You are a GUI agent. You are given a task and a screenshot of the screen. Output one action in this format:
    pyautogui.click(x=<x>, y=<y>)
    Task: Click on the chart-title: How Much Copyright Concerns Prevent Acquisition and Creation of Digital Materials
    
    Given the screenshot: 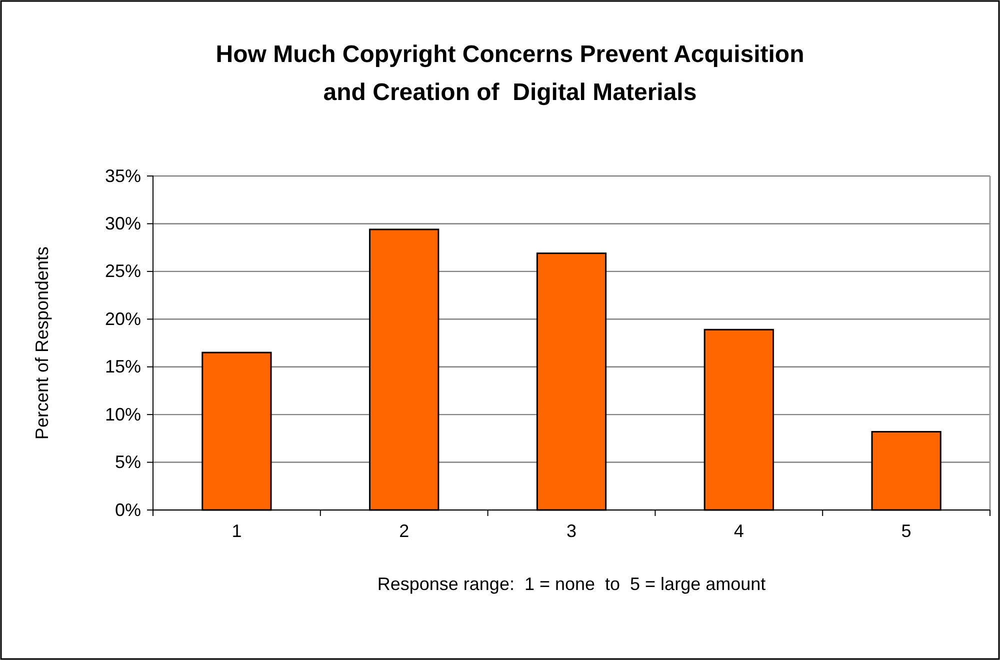 What is the action you would take?
    pyautogui.click(x=510, y=73)
    